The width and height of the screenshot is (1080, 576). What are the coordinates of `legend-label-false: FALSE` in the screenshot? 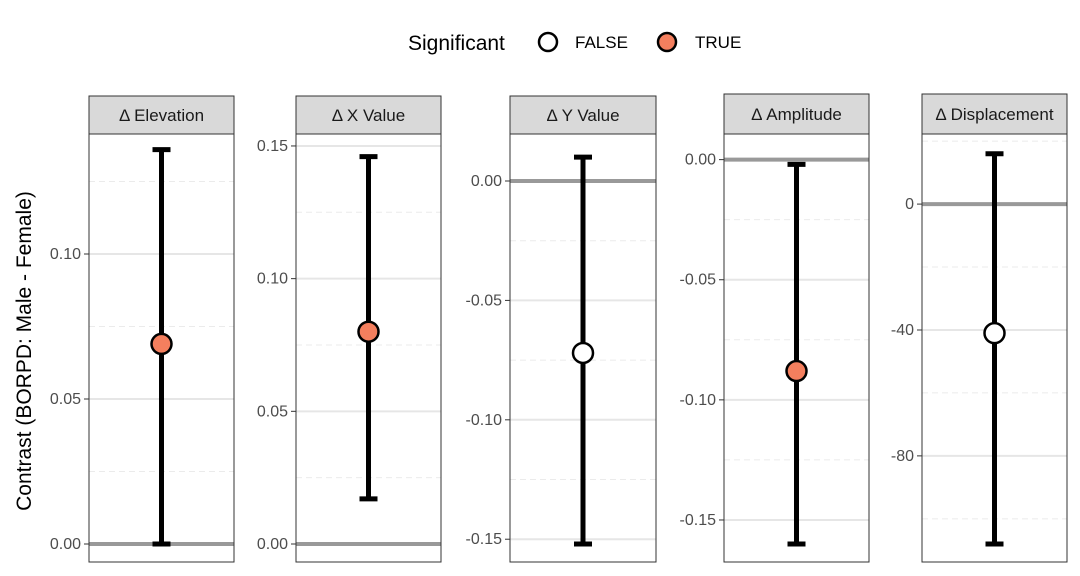 It's located at (601, 42).